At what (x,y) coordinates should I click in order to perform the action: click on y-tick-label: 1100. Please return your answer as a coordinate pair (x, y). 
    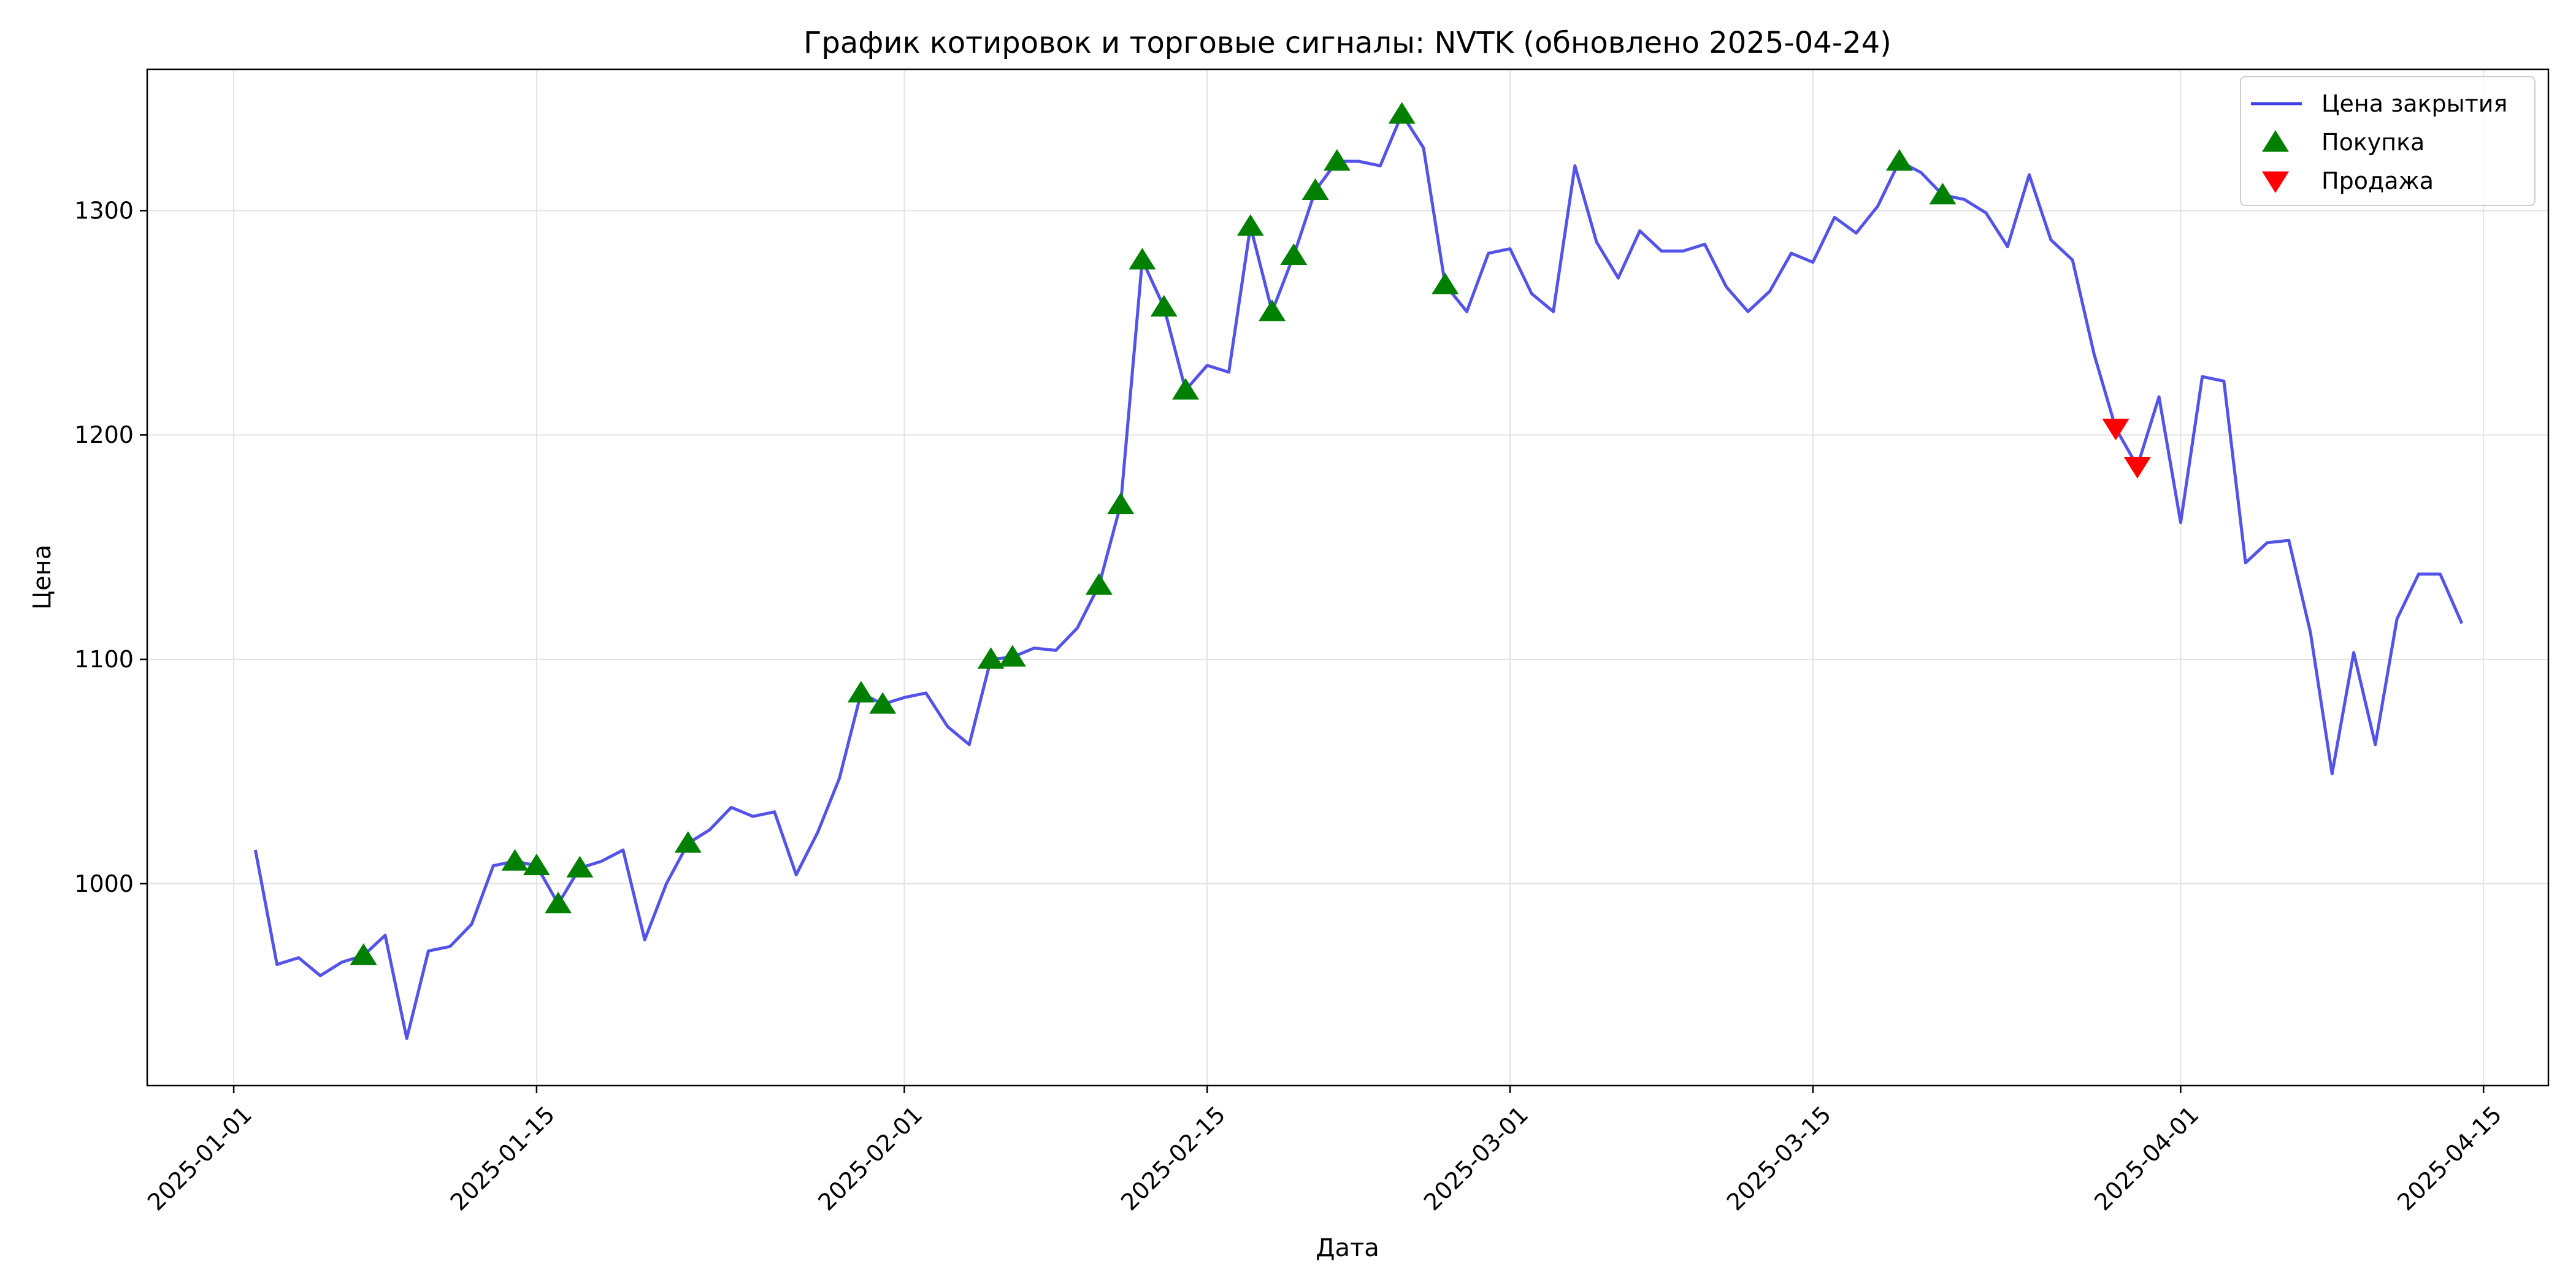
    Looking at the image, I should click on (104, 659).